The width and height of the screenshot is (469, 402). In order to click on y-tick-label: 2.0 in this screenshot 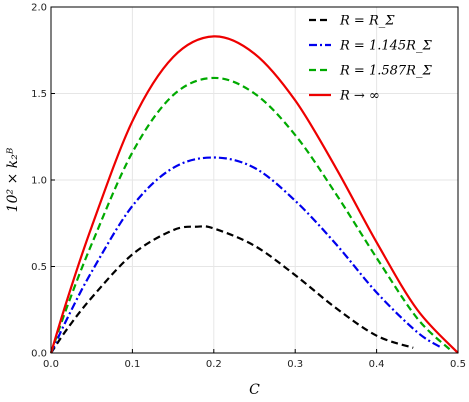, I will do `click(39, 8)`.